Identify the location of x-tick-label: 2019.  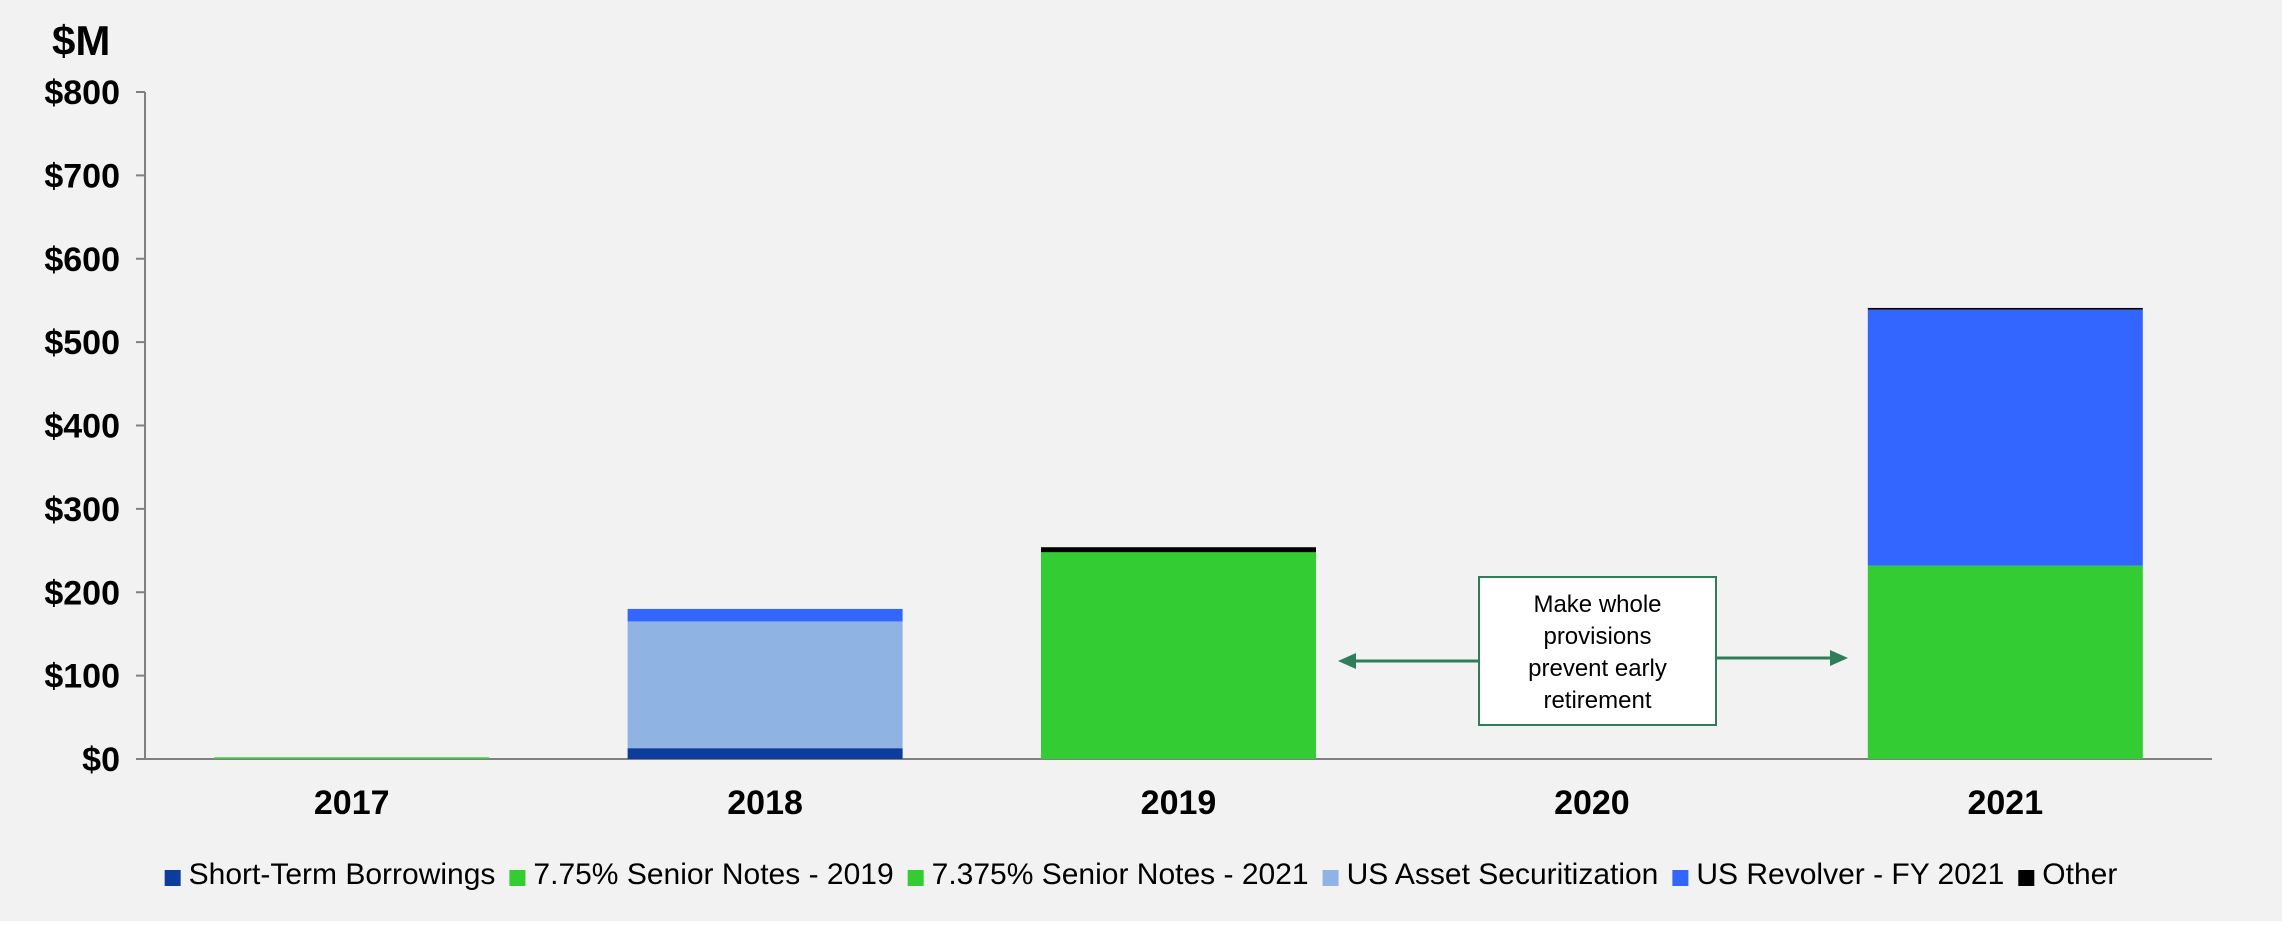
(1179, 803).